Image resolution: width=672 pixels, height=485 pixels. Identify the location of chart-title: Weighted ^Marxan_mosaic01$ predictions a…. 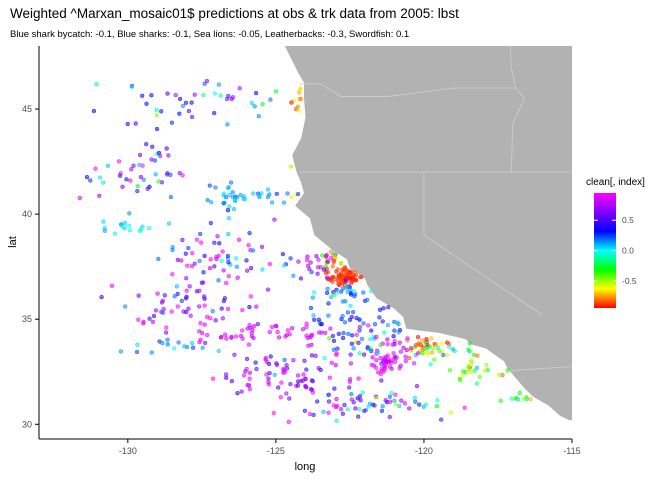
(234, 13).